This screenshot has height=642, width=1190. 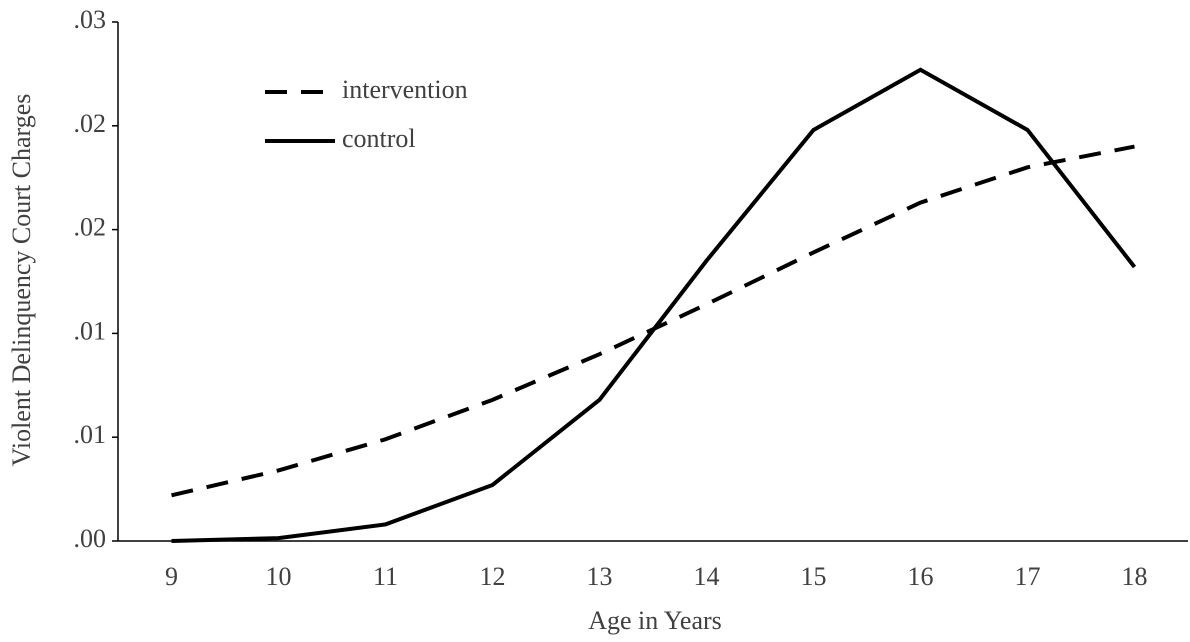 I want to click on y-tick-label: .00, so click(x=90, y=538).